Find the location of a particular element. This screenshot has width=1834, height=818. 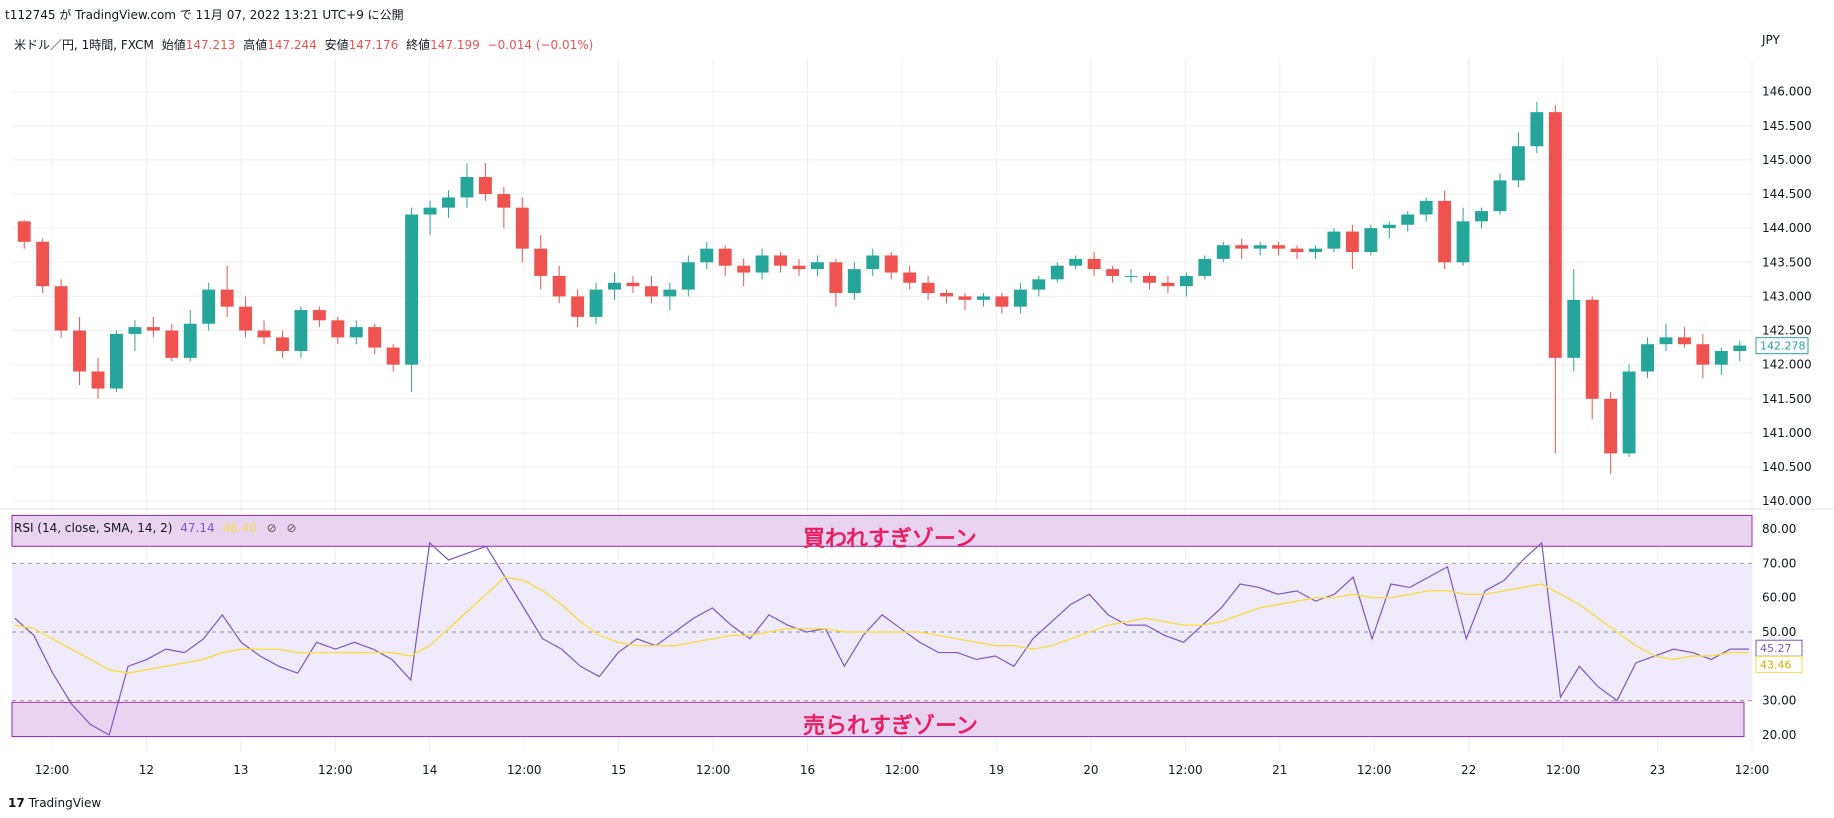

x-tick-label: 13 is located at coordinates (240, 770).